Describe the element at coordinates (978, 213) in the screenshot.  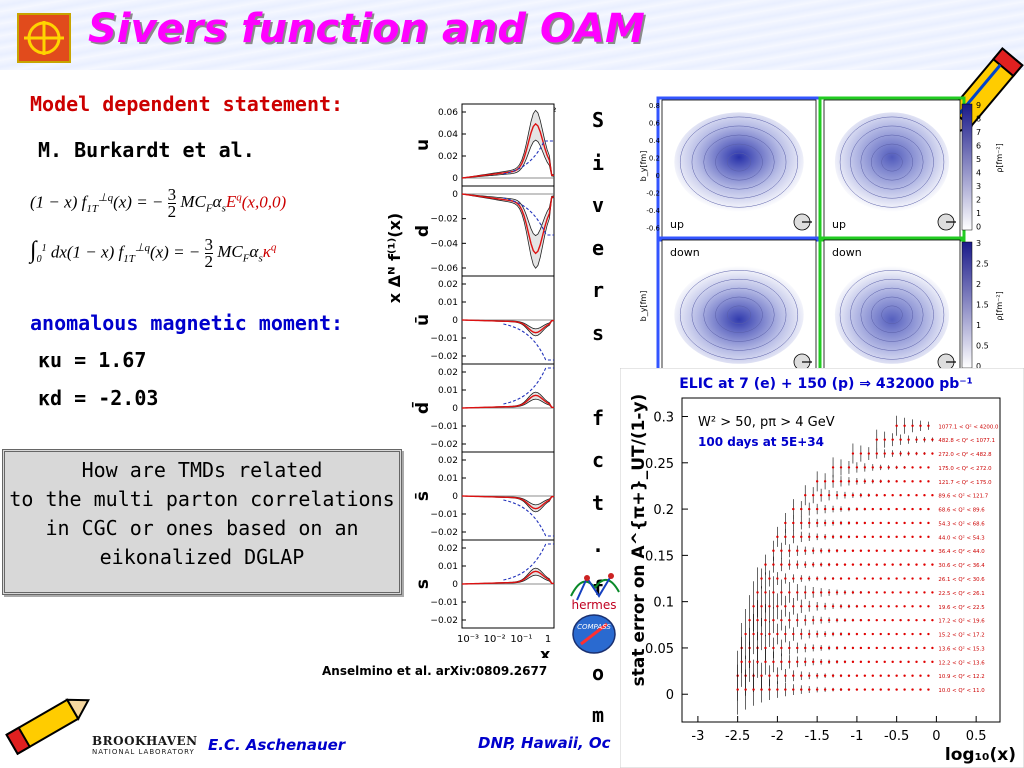
I see `scale-tick-label: 1` at that location.